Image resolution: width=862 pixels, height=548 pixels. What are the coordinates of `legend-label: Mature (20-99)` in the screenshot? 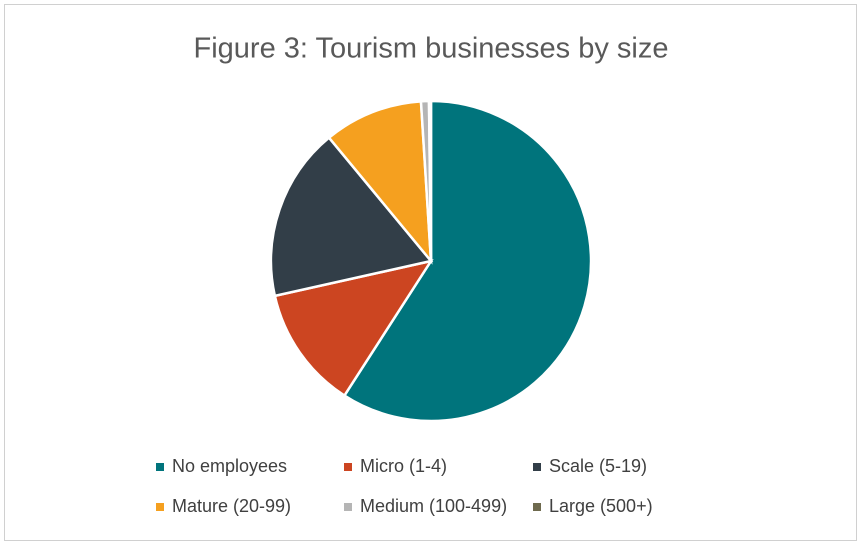 It's located at (231, 506).